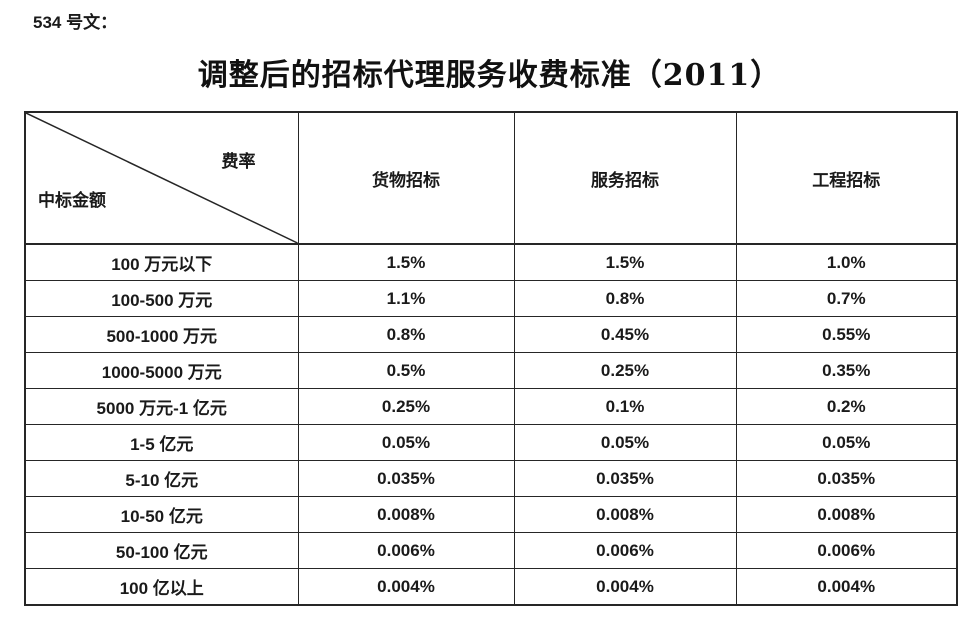 This screenshot has width=979, height=629. I want to click on table-row: 1000-5000 万元 0.5% 0.25% 0.35%, so click(491, 370).